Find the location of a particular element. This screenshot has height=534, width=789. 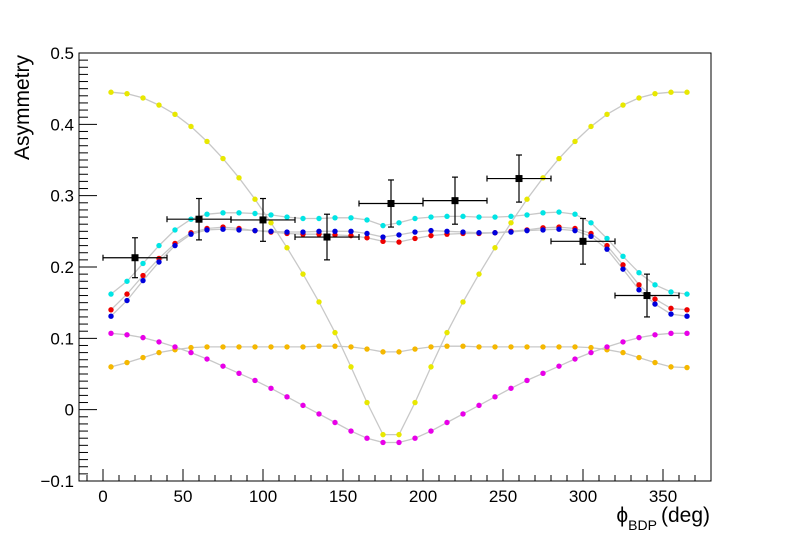

y-tick-label: 0 is located at coordinates (69, 410).